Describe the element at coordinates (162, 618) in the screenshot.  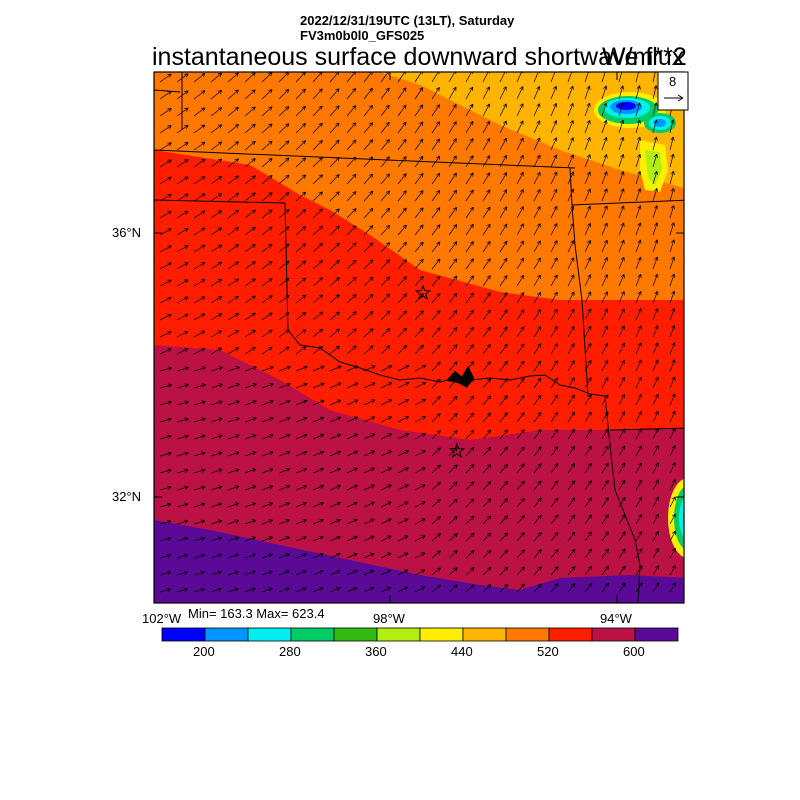
I see `lon-label-102w: 102°W` at that location.